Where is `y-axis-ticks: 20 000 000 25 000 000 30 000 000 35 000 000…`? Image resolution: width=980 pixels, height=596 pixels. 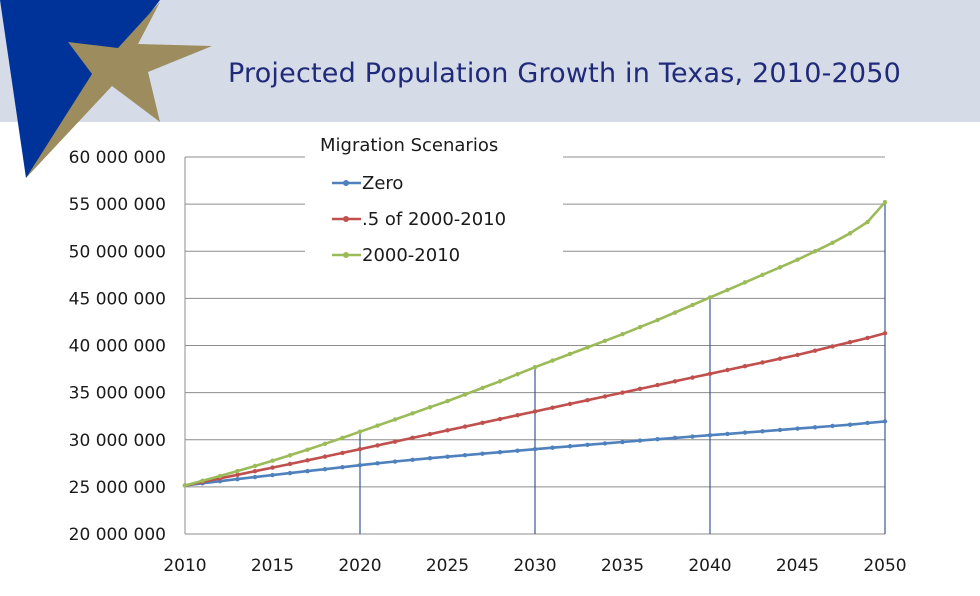 y-axis-ticks: 20 000 000 25 000 000 30 000 000 35 000 000… is located at coordinates (117, 346).